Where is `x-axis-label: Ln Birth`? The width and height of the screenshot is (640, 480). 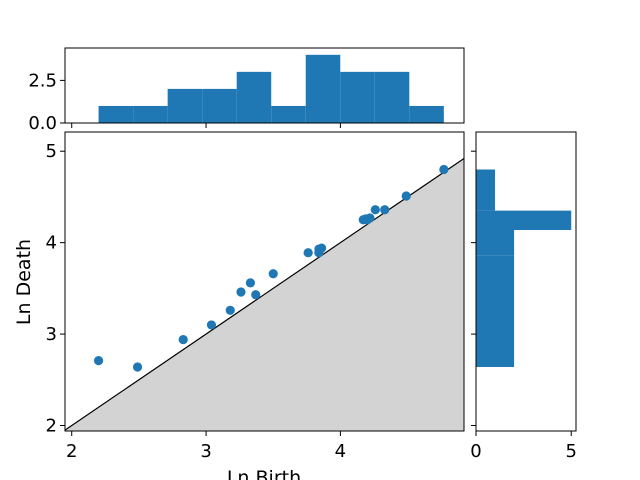
x-axis-label: Ln Birth is located at coordinates (264, 473).